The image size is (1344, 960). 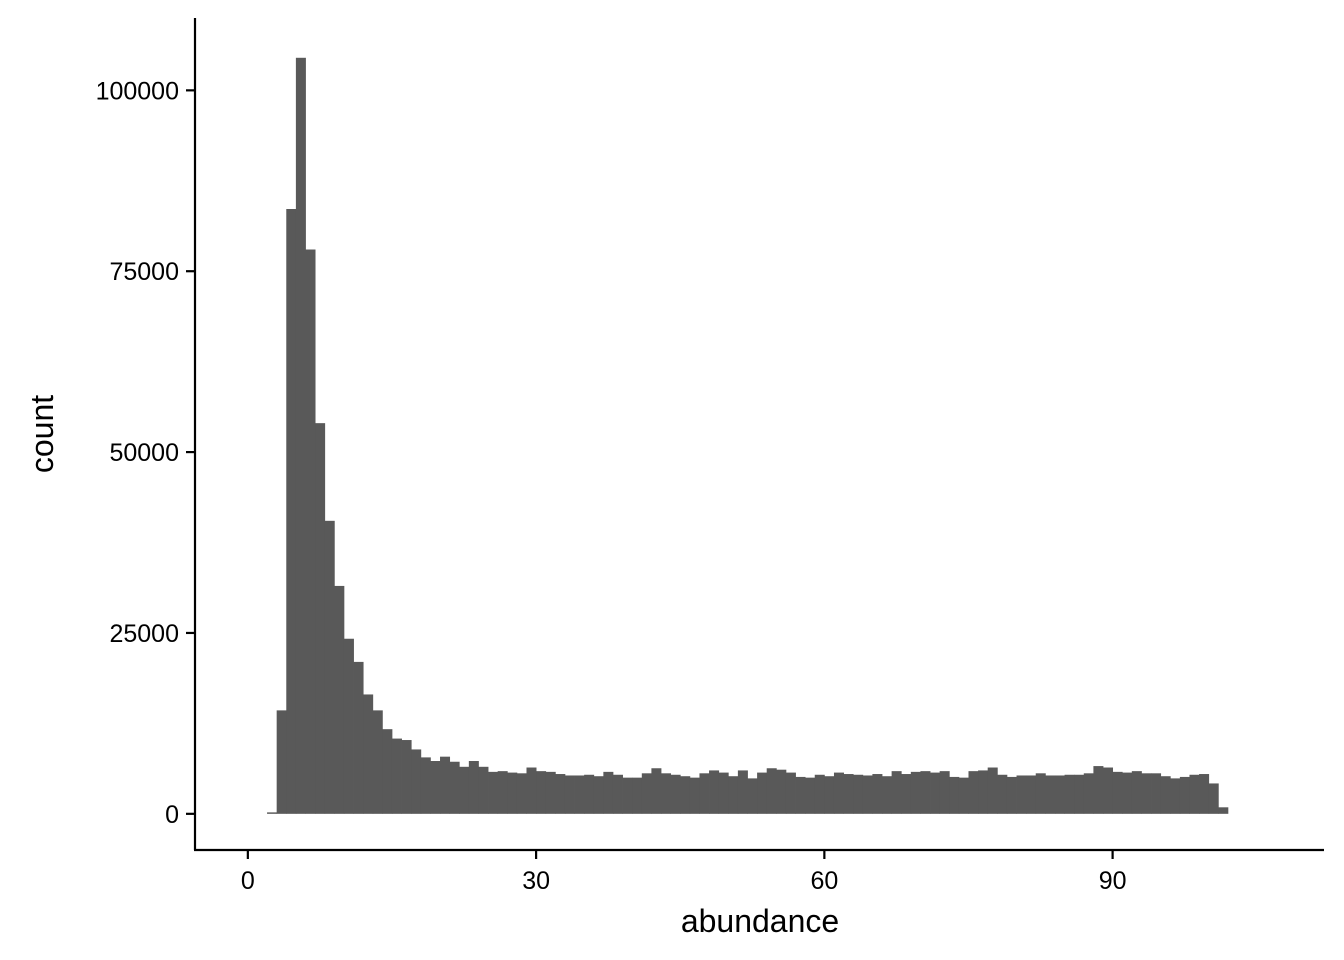 I want to click on y-tick-label: 75000, so click(x=144, y=272).